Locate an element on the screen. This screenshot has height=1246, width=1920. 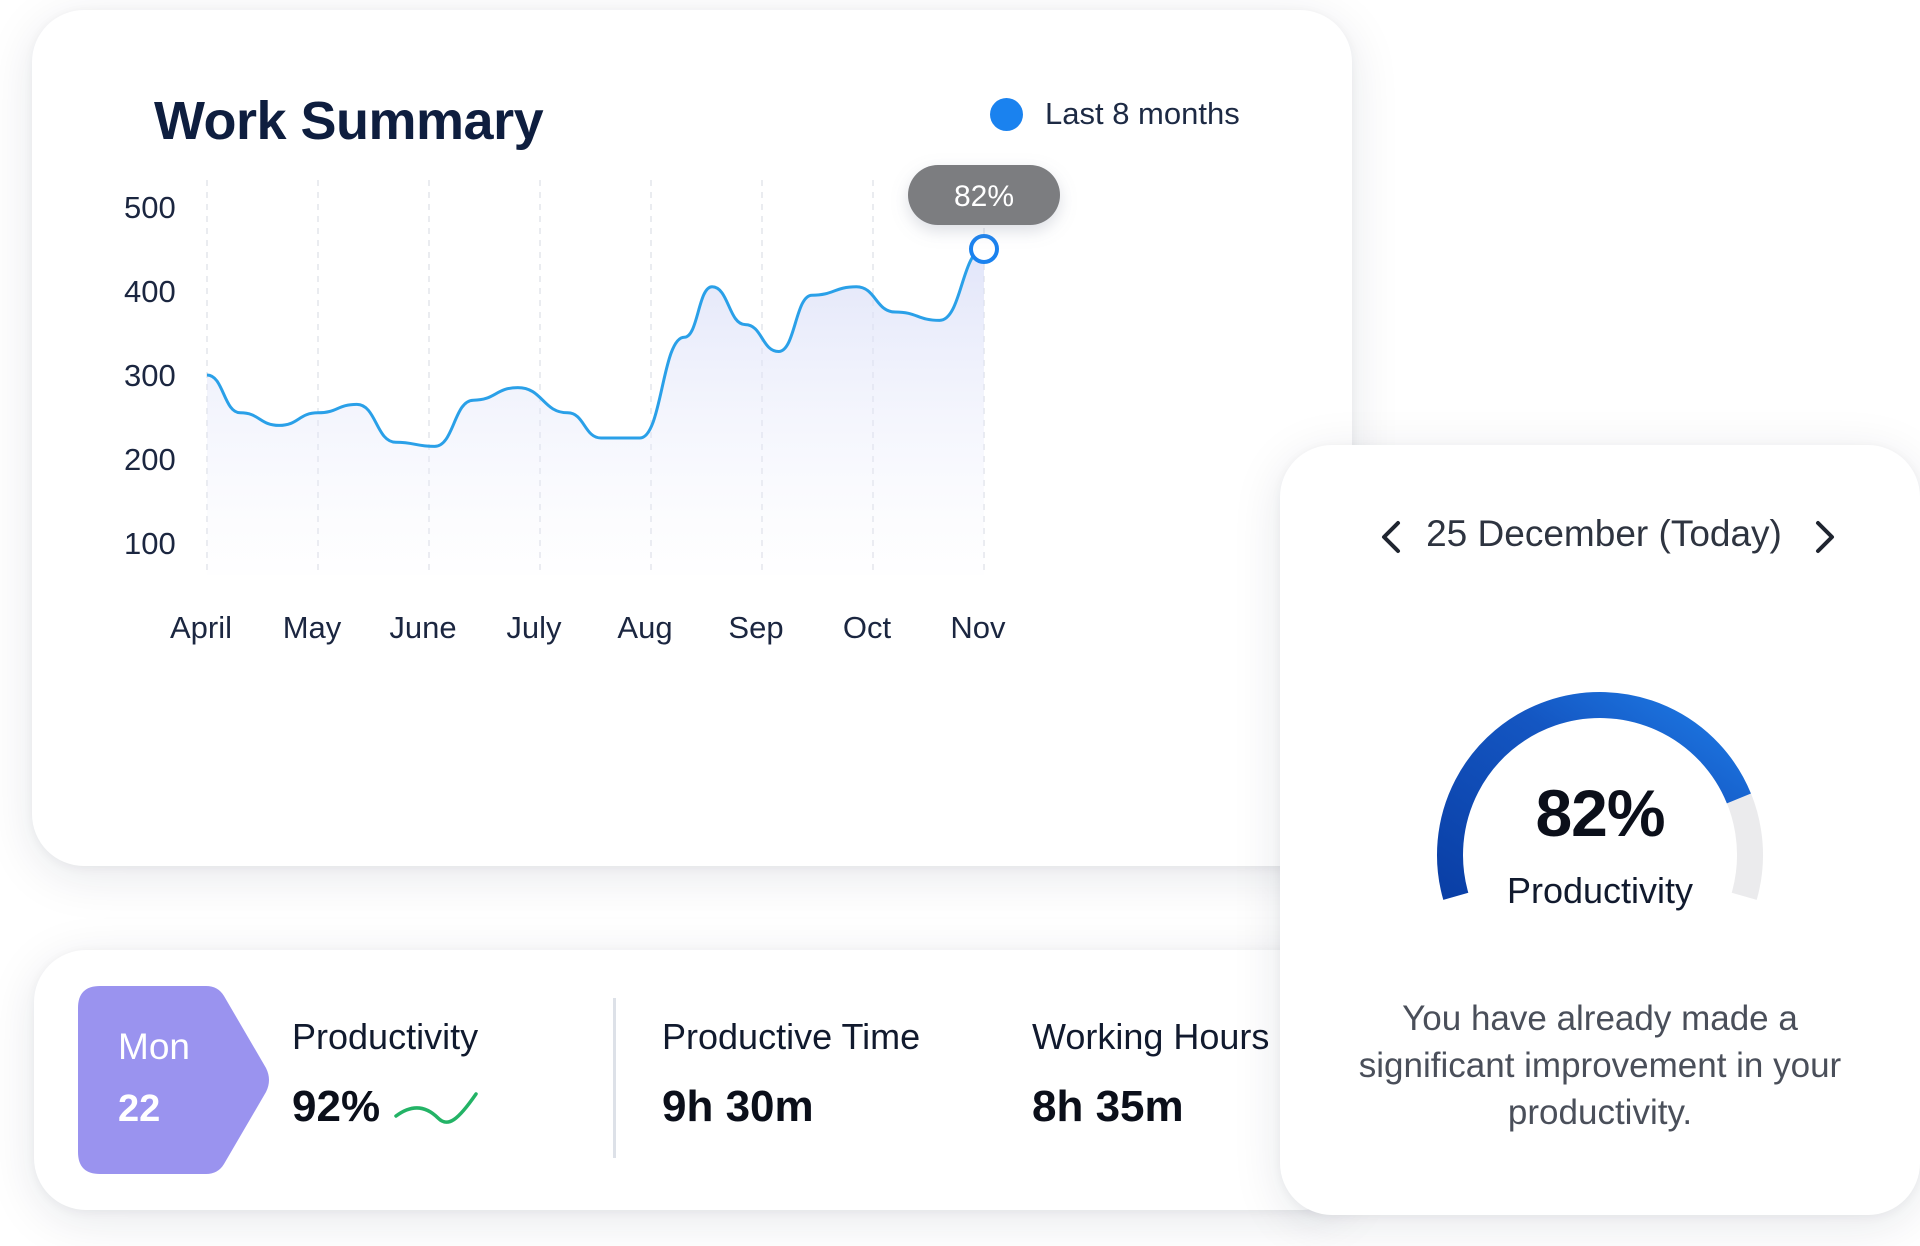
chart-legend: Last 8 months is located at coordinates (1115, 114).